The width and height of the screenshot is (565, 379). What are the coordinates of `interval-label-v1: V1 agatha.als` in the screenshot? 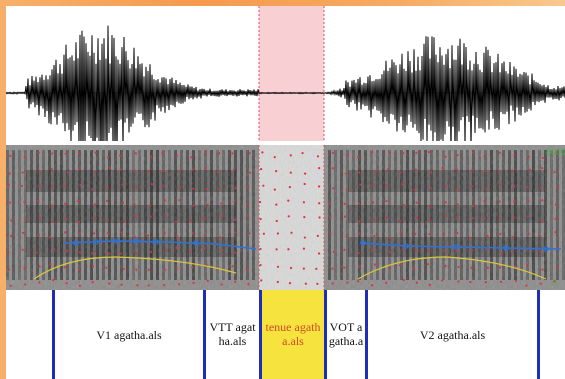 It's located at (129, 335).